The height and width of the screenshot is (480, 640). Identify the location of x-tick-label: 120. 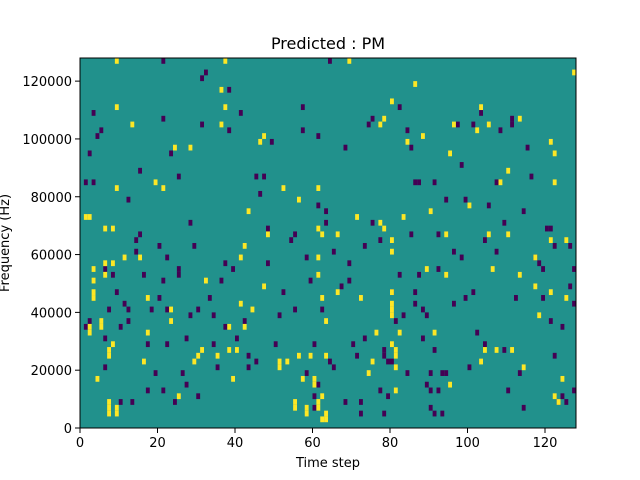
(545, 443).